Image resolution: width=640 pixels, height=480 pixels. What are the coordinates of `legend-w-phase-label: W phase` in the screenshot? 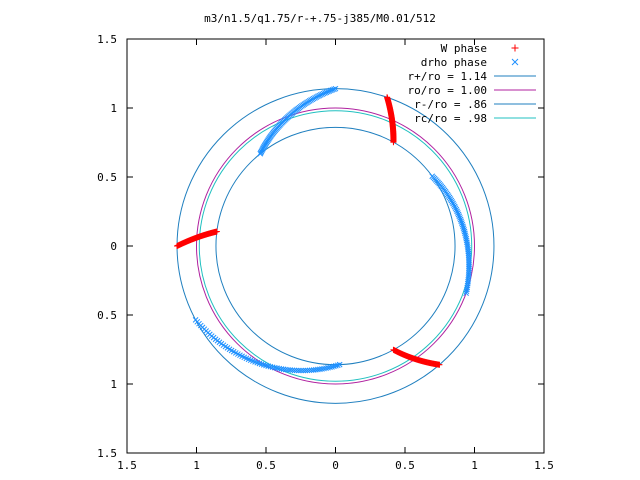 It's located at (464, 48).